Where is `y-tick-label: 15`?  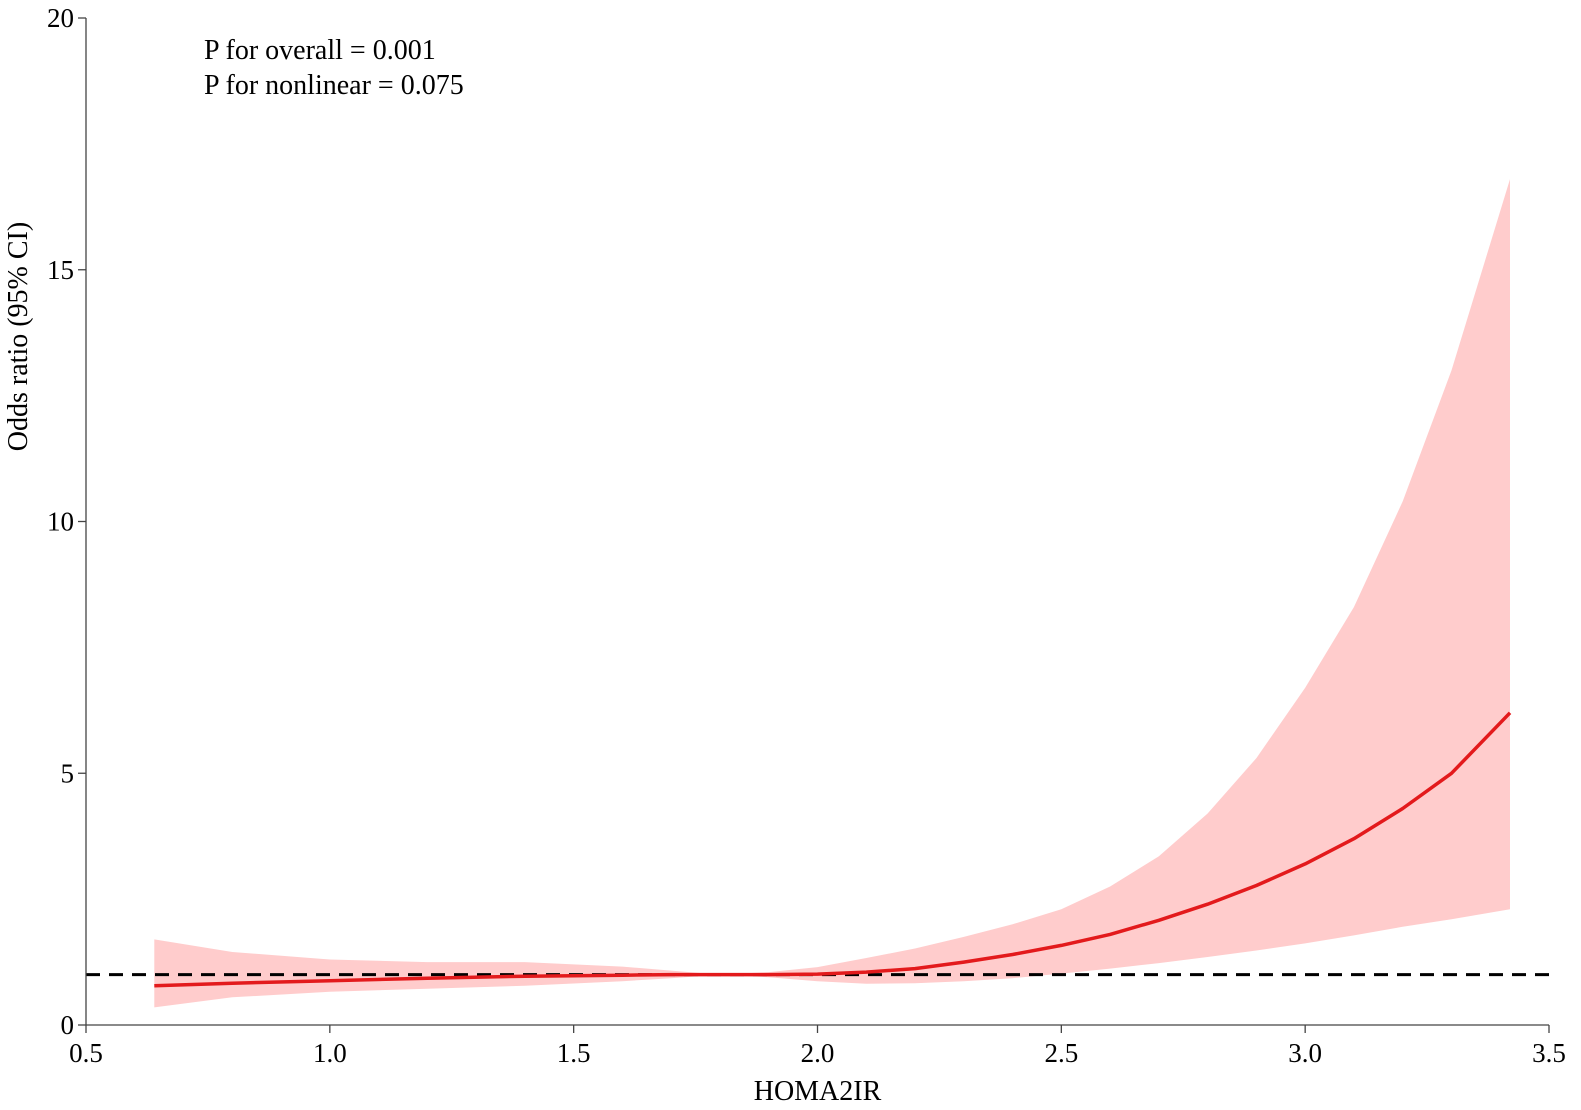 y-tick-label: 15 is located at coordinates (60, 270).